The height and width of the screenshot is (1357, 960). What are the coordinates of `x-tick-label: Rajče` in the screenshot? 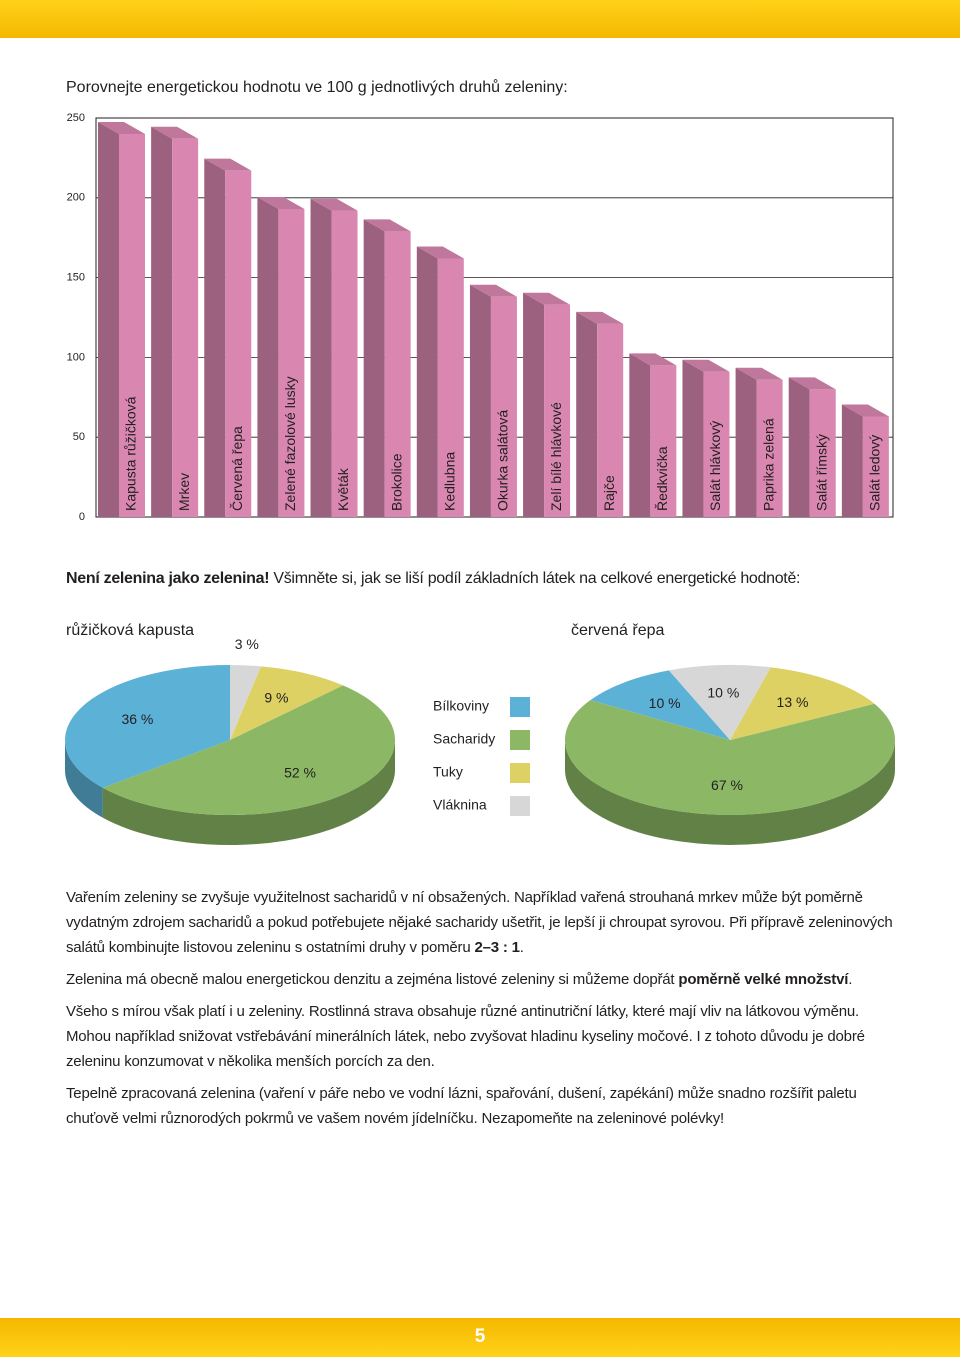 It's located at (609, 493).